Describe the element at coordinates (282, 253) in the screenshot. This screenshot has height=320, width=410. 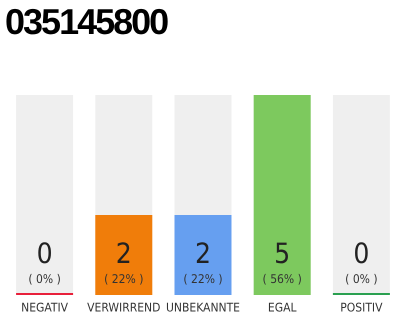
I see `data-label: 5` at that location.